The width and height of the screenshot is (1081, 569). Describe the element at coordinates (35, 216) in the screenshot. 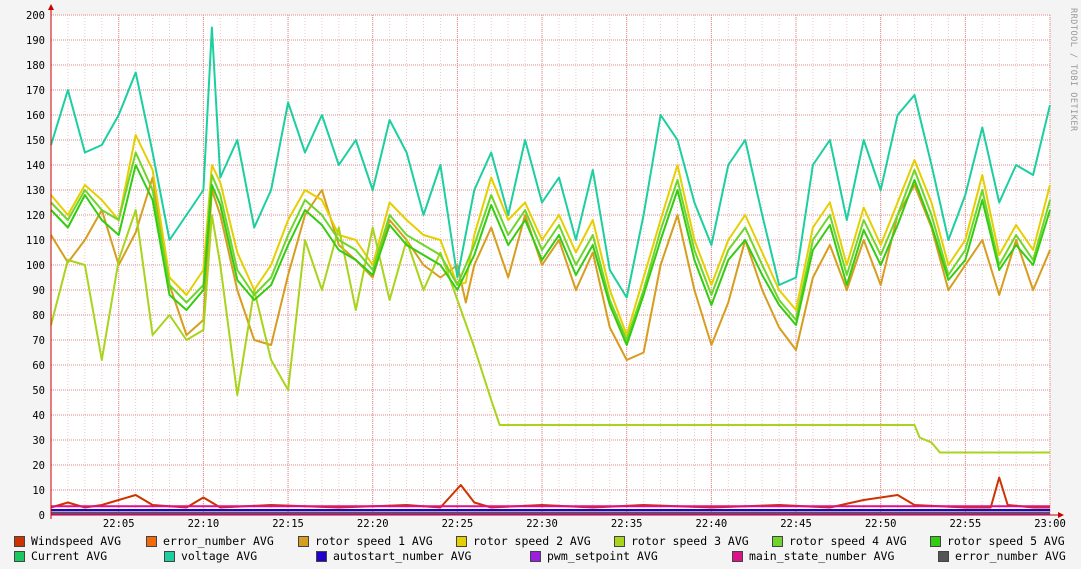

I see `y-tick-label: 120` at that location.